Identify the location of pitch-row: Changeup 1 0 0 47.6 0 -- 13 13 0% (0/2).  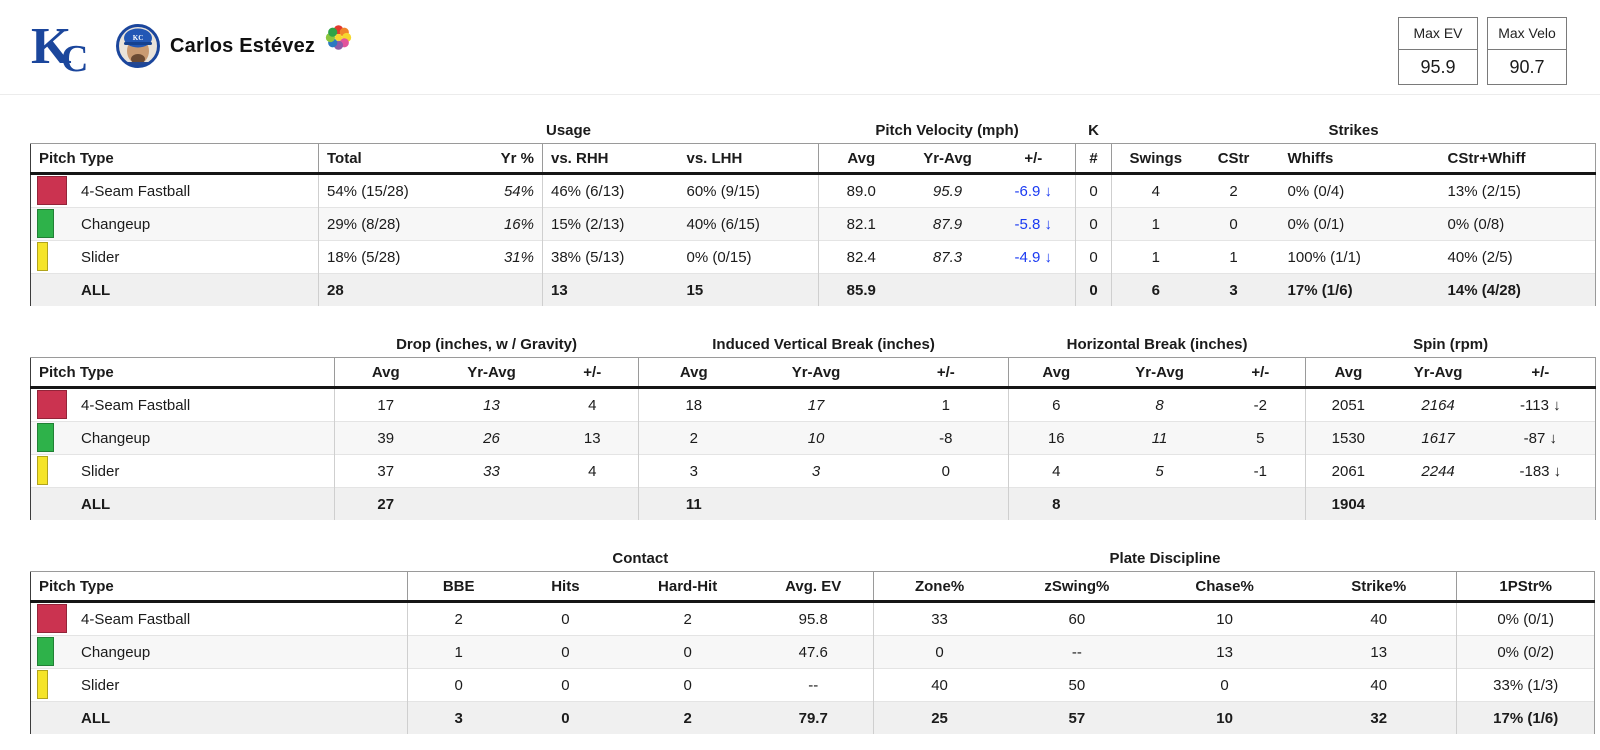
(812, 652).